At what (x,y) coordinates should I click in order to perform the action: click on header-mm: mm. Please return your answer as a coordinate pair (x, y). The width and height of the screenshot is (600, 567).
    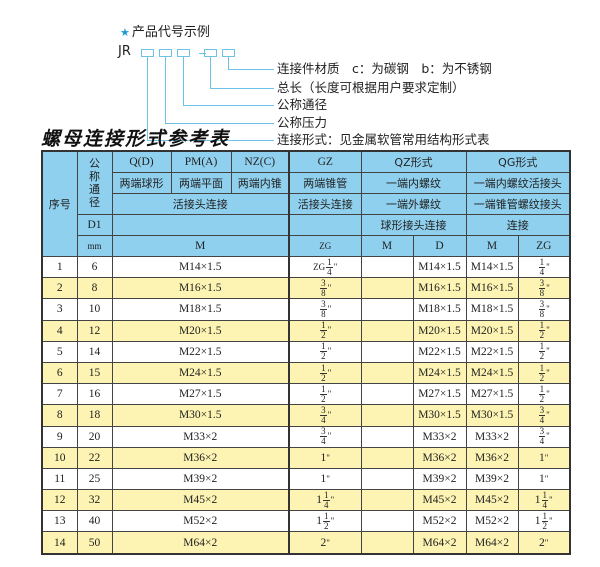
    Looking at the image, I should click on (94, 246).